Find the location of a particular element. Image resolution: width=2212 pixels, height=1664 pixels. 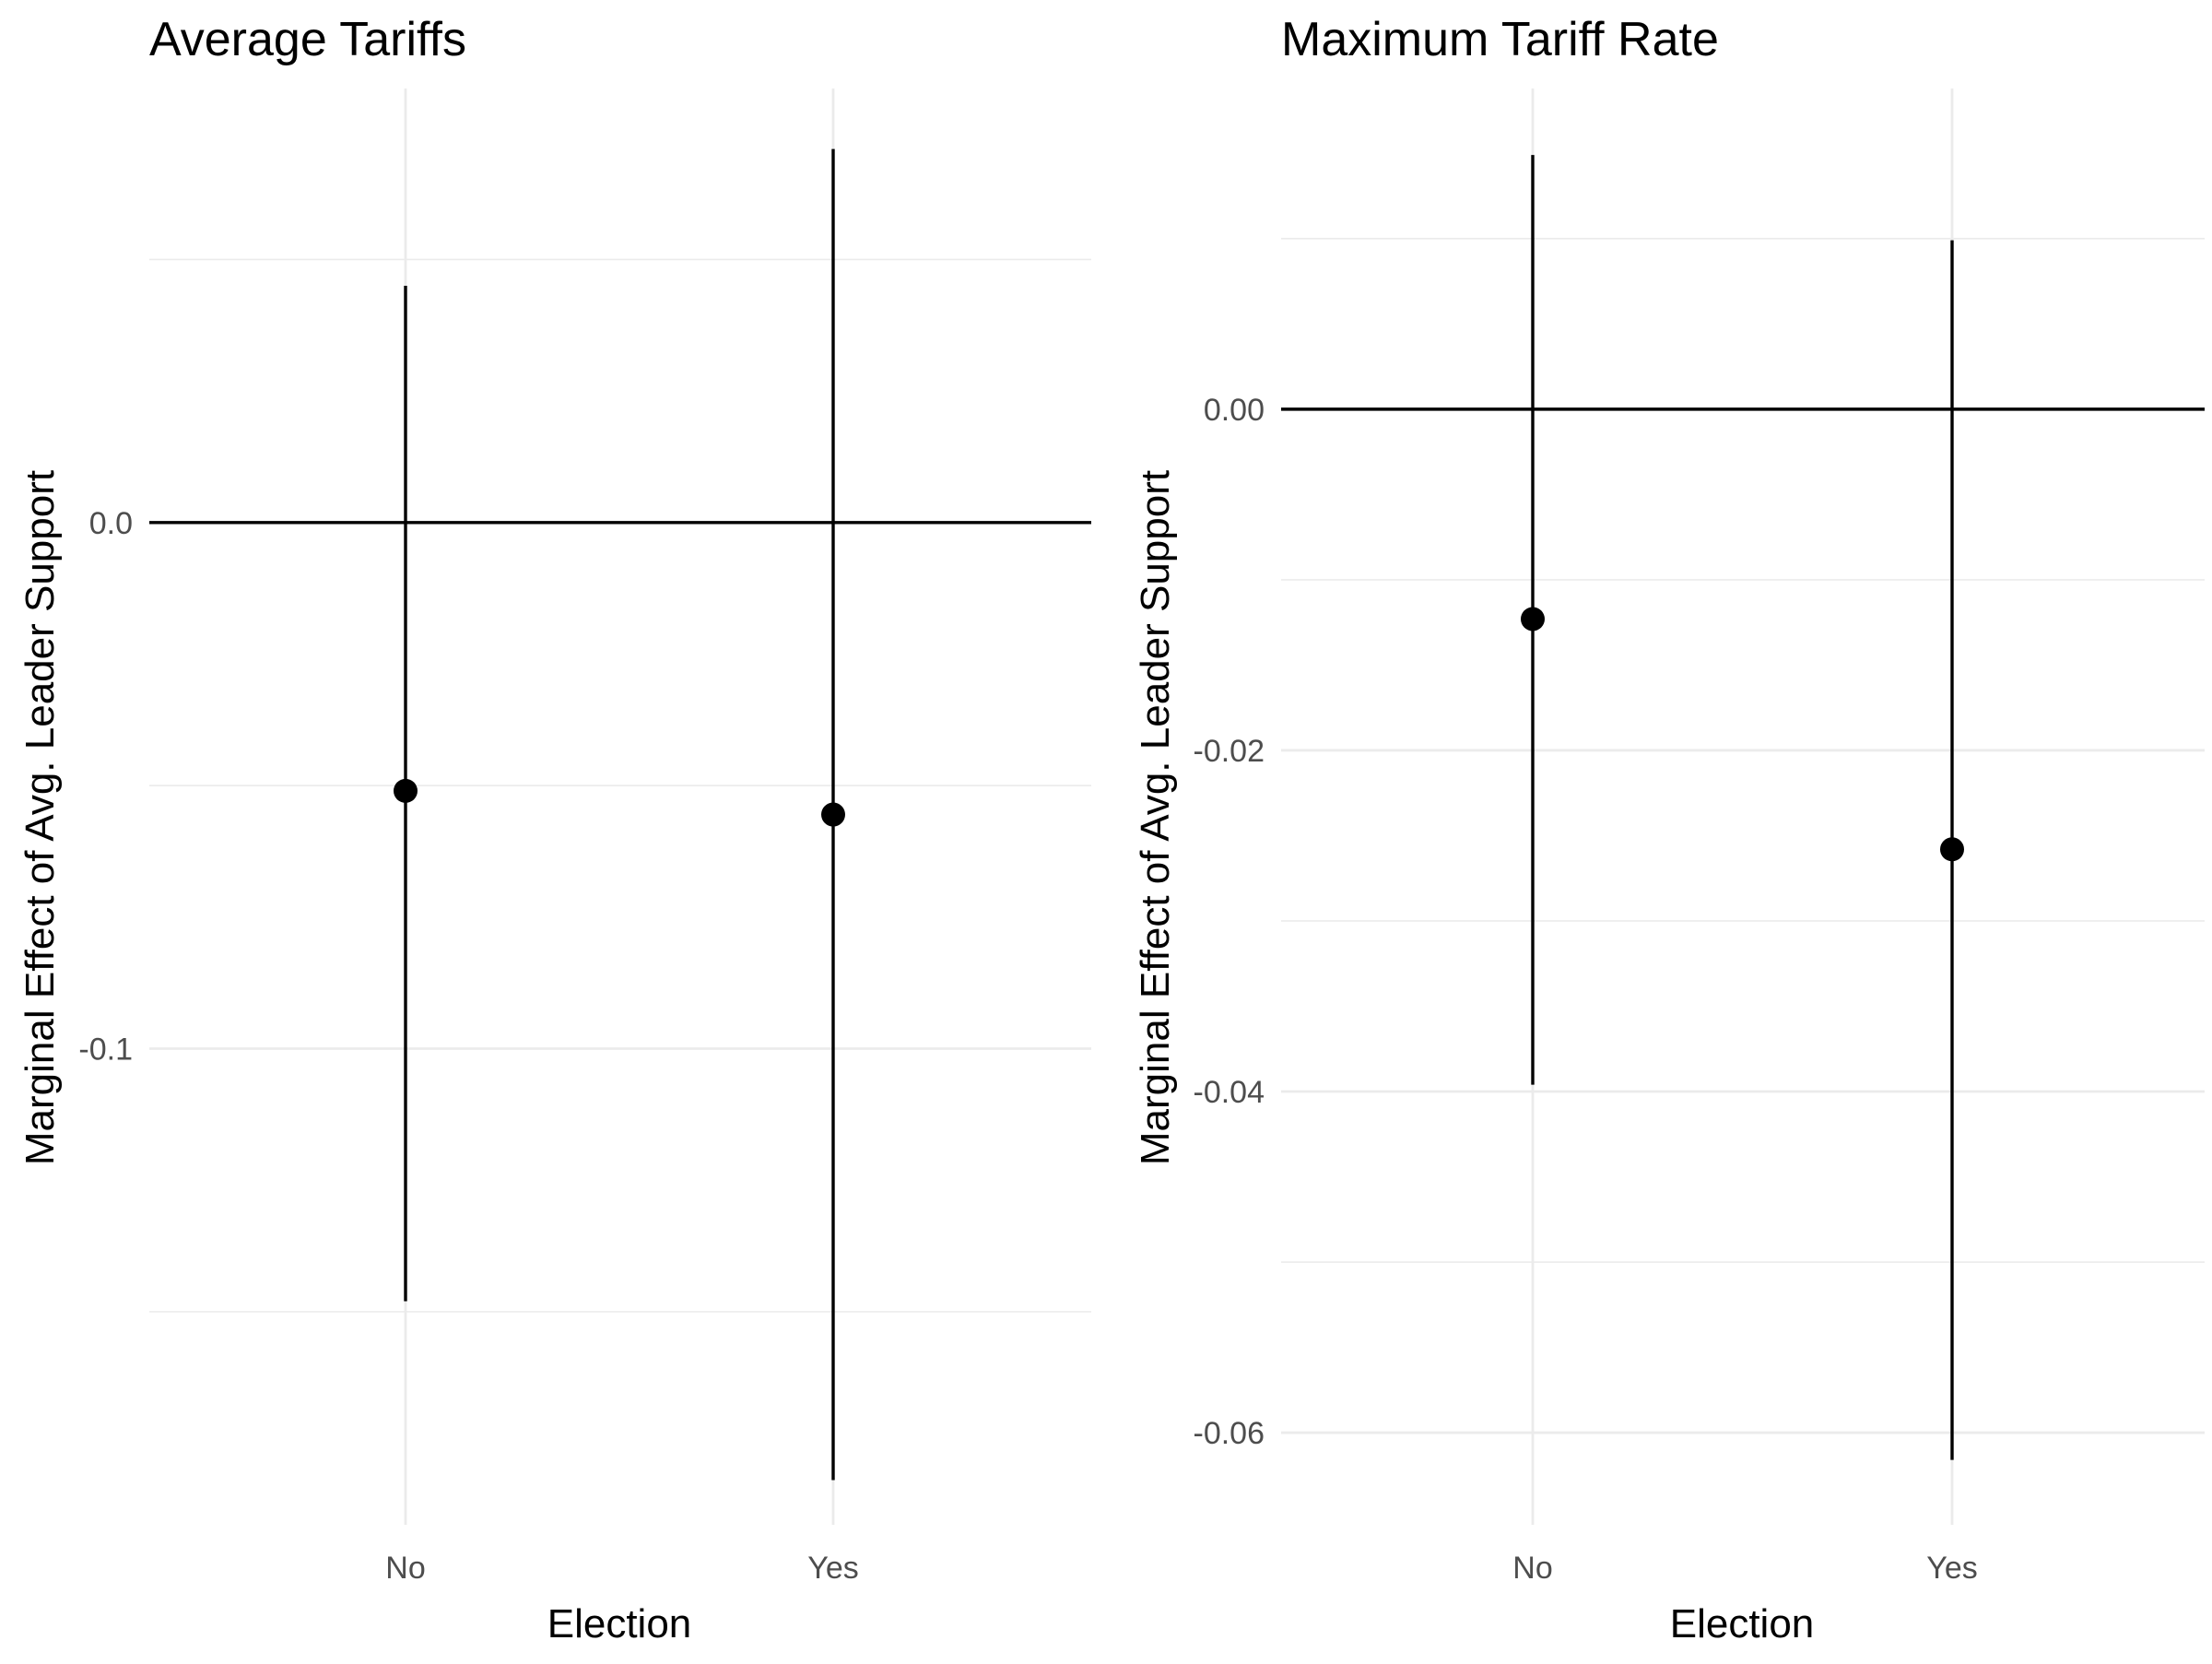

panel-1-x-tick-label-no: No is located at coordinates (405, 1568).